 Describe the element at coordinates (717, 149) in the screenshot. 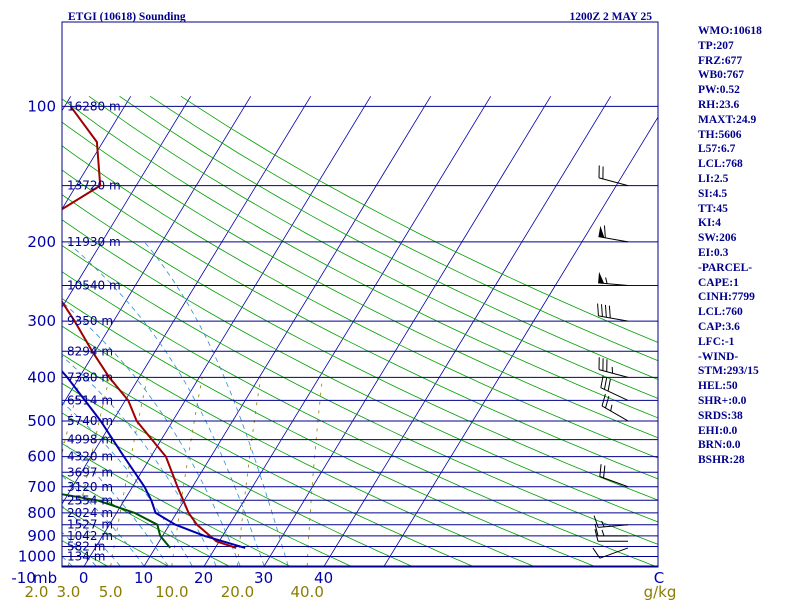

I see `index-item: L57:6.7` at that location.